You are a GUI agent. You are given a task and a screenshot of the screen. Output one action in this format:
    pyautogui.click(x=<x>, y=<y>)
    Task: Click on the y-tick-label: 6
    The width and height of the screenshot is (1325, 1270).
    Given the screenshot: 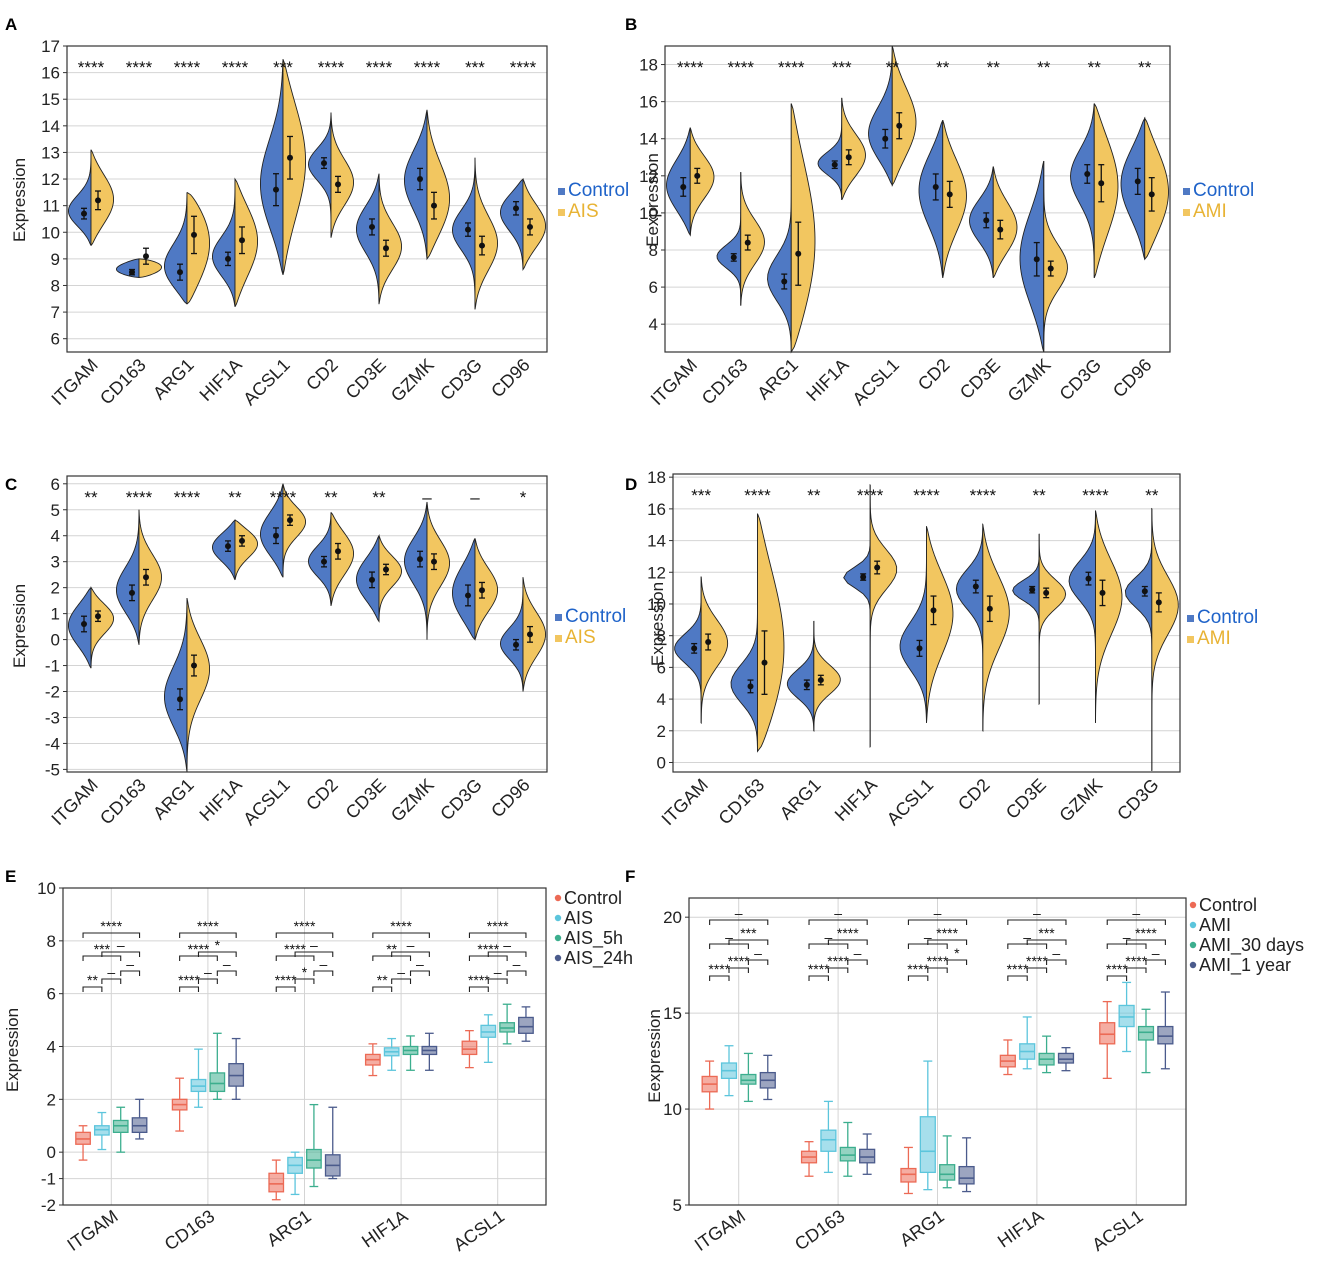 What is the action you would take?
    pyautogui.click(x=653, y=287)
    